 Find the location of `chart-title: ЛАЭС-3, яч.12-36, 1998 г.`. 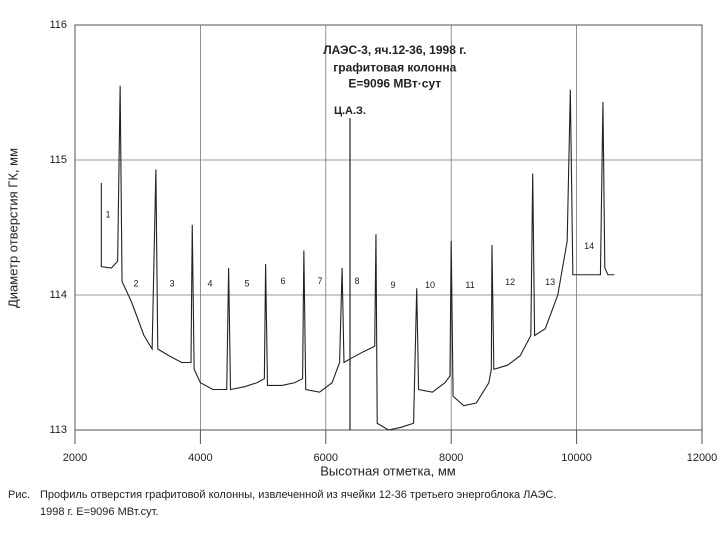

chart-title: ЛАЭС-3, яч.12-36, 1998 г. is located at coordinates (394, 50).